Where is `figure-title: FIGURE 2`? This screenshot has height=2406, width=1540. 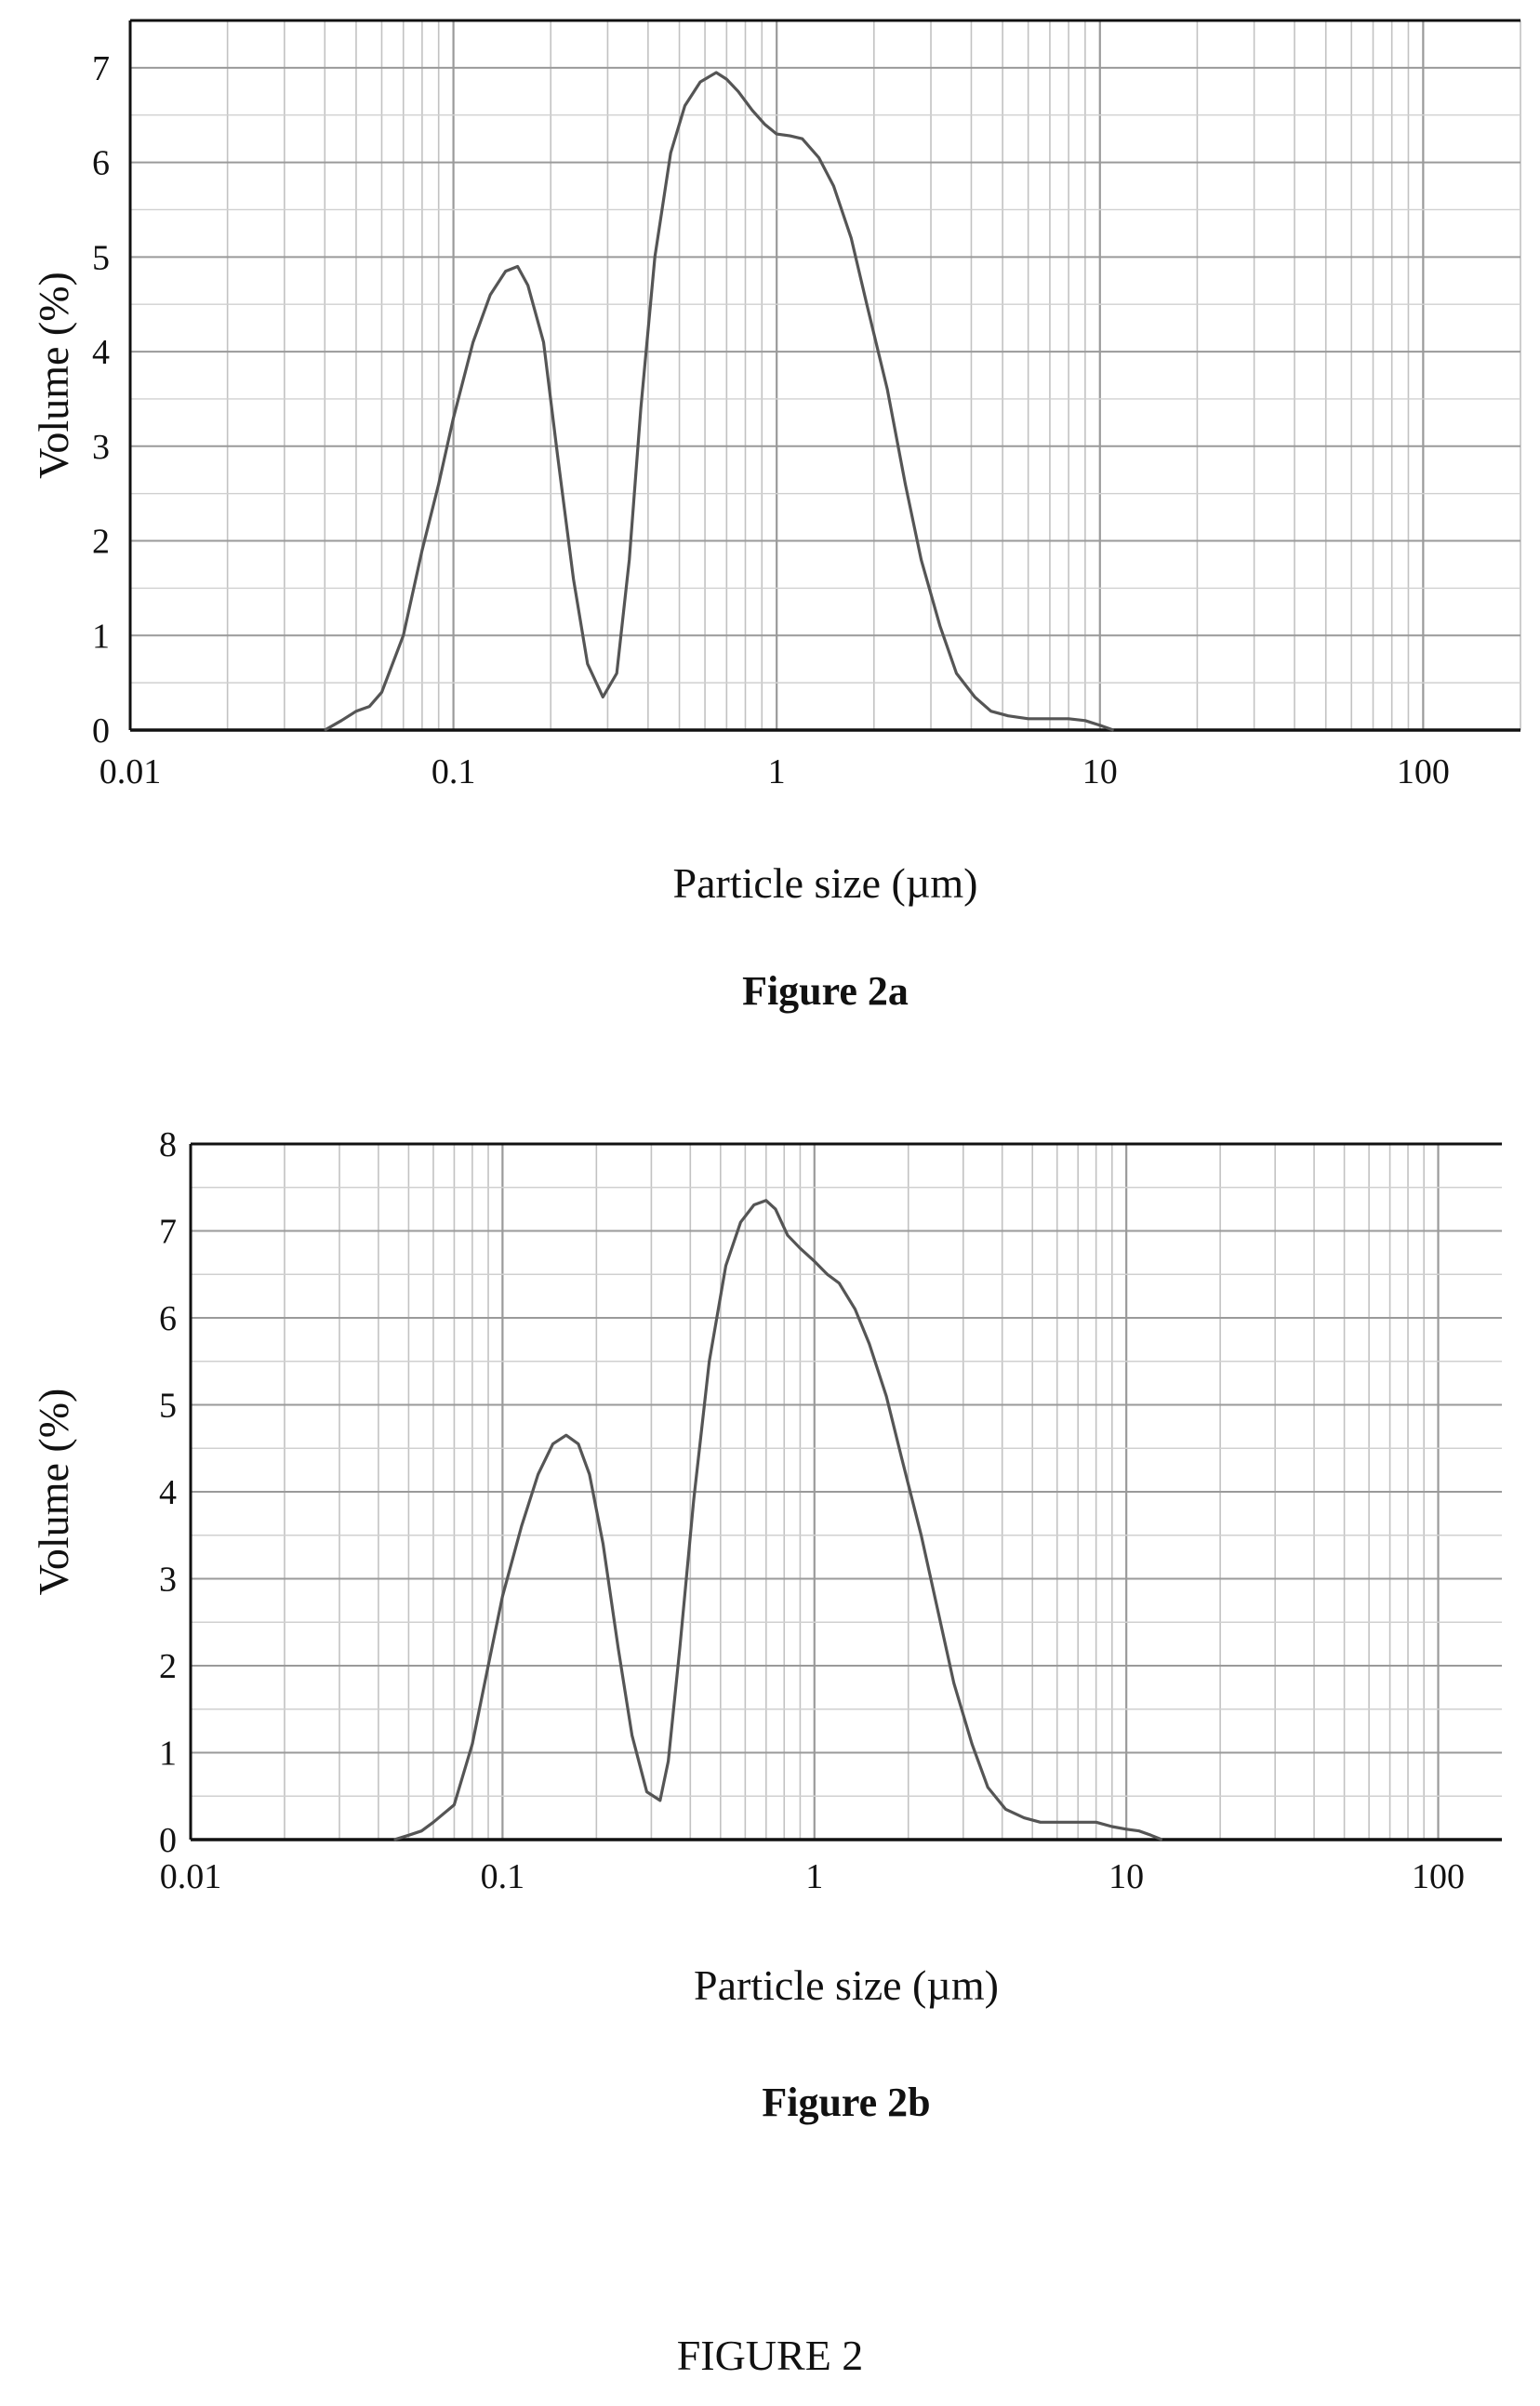
figure-title: FIGURE 2 is located at coordinates (770, 2356).